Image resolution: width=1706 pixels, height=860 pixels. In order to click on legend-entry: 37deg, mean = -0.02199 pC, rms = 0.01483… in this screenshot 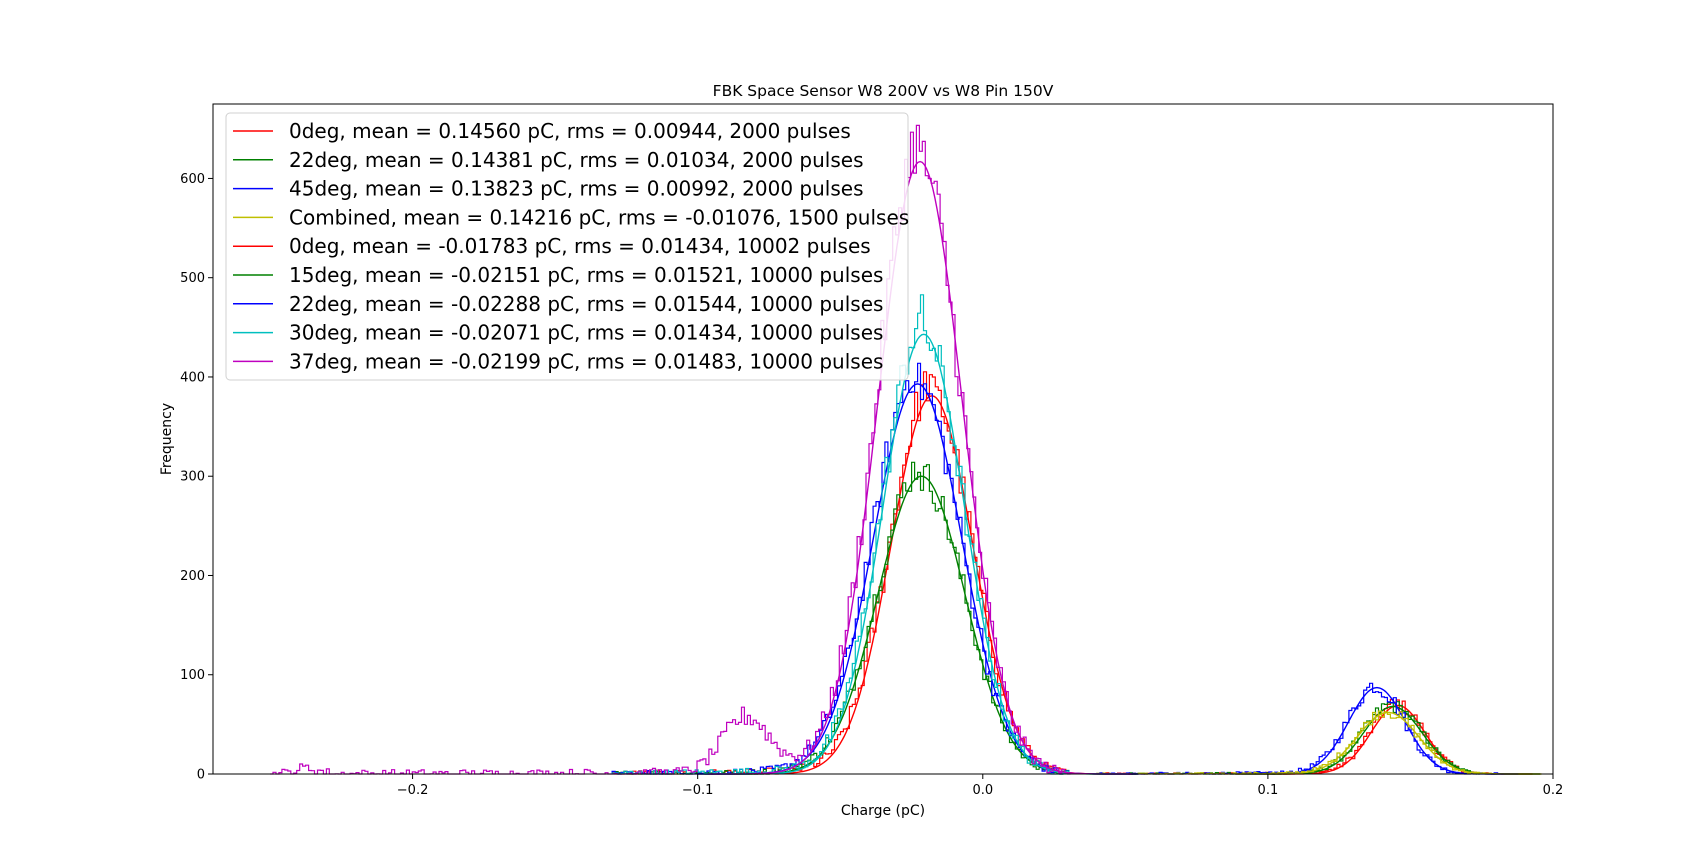, I will do `click(586, 361)`.